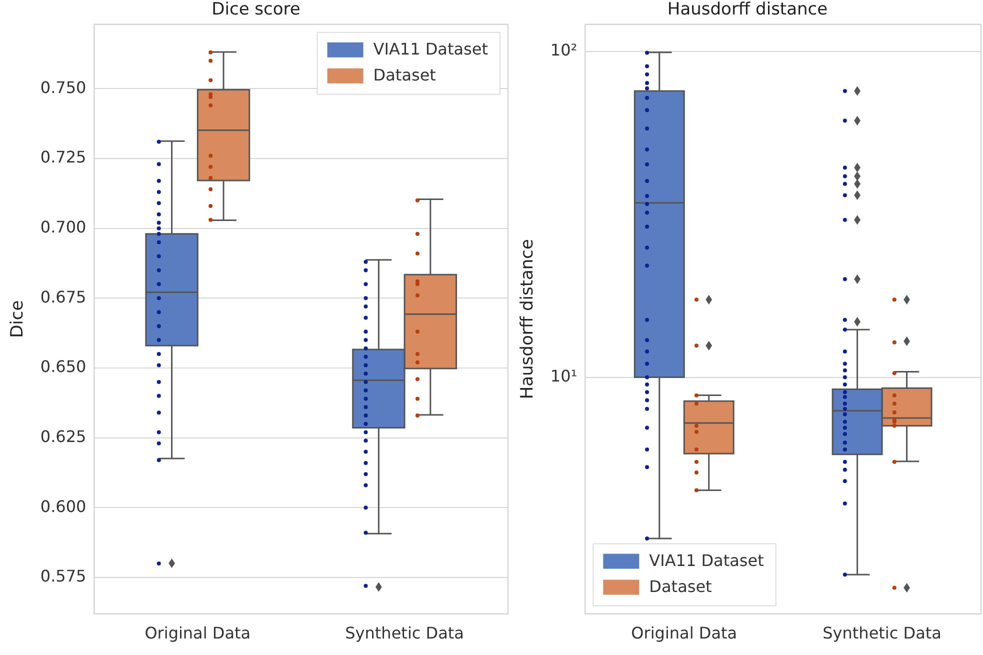  What do you see at coordinates (564, 50) in the screenshot?
I see `y-tick-label: 10²` at bounding box center [564, 50].